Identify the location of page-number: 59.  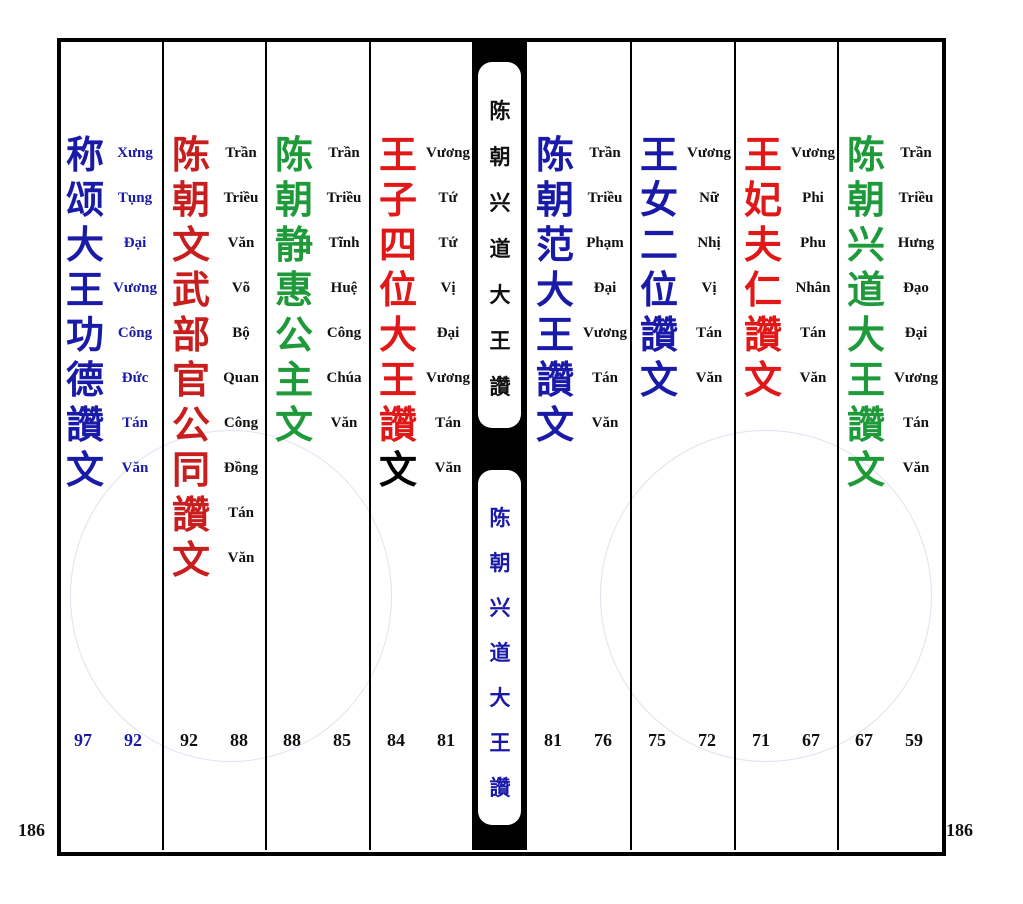
(914, 740).